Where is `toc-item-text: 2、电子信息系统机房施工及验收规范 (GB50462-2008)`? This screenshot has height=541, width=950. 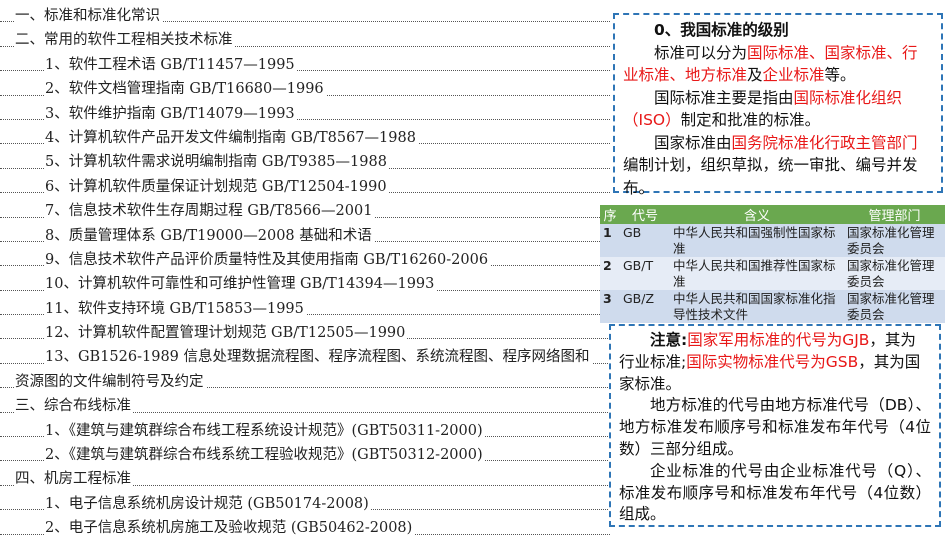 toc-item-text: 2、电子信息系统机房施工及验收规范 (GB50462-2008) is located at coordinates (230, 528).